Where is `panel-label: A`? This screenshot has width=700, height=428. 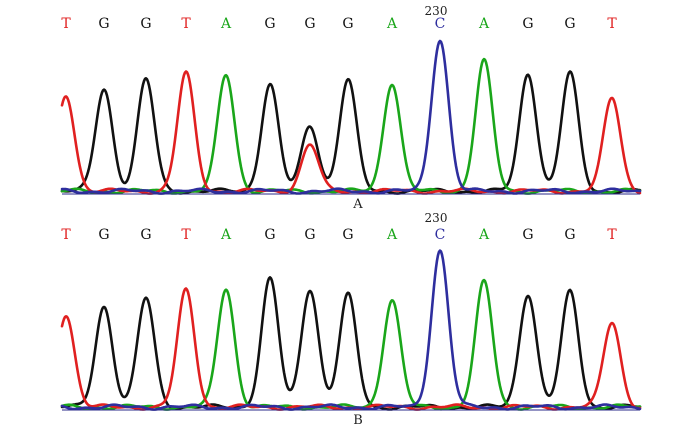 panel-label: A is located at coordinates (357, 204).